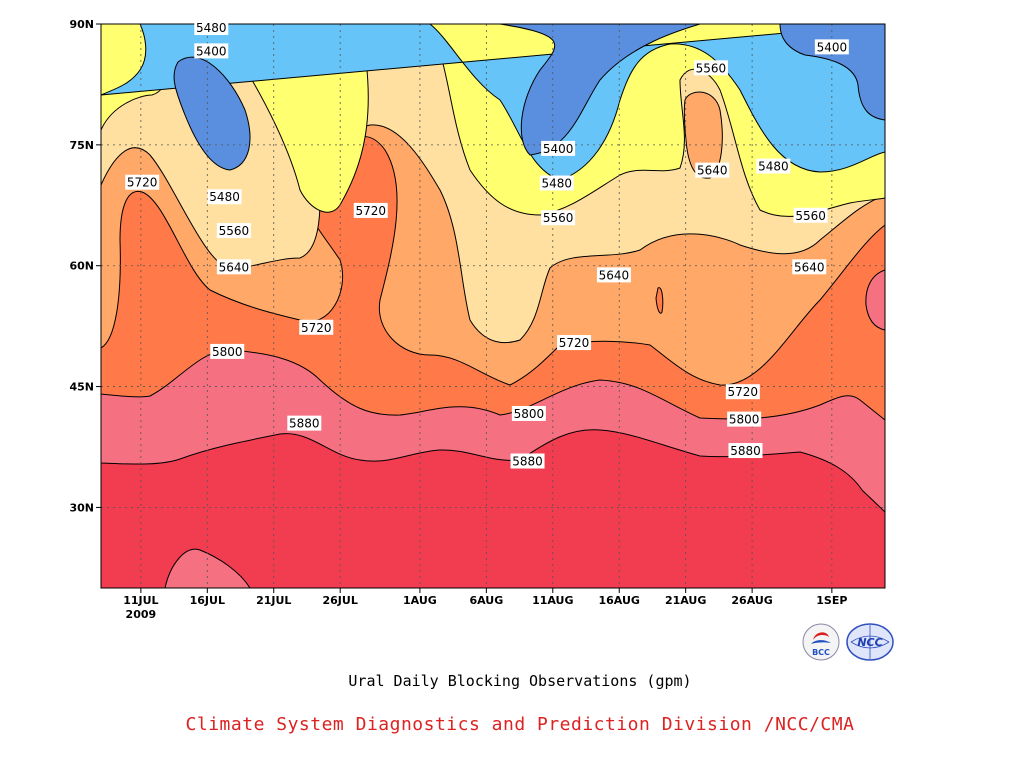 This screenshot has height=768, width=1024. I want to click on x-year-label: 2009, so click(141, 614).